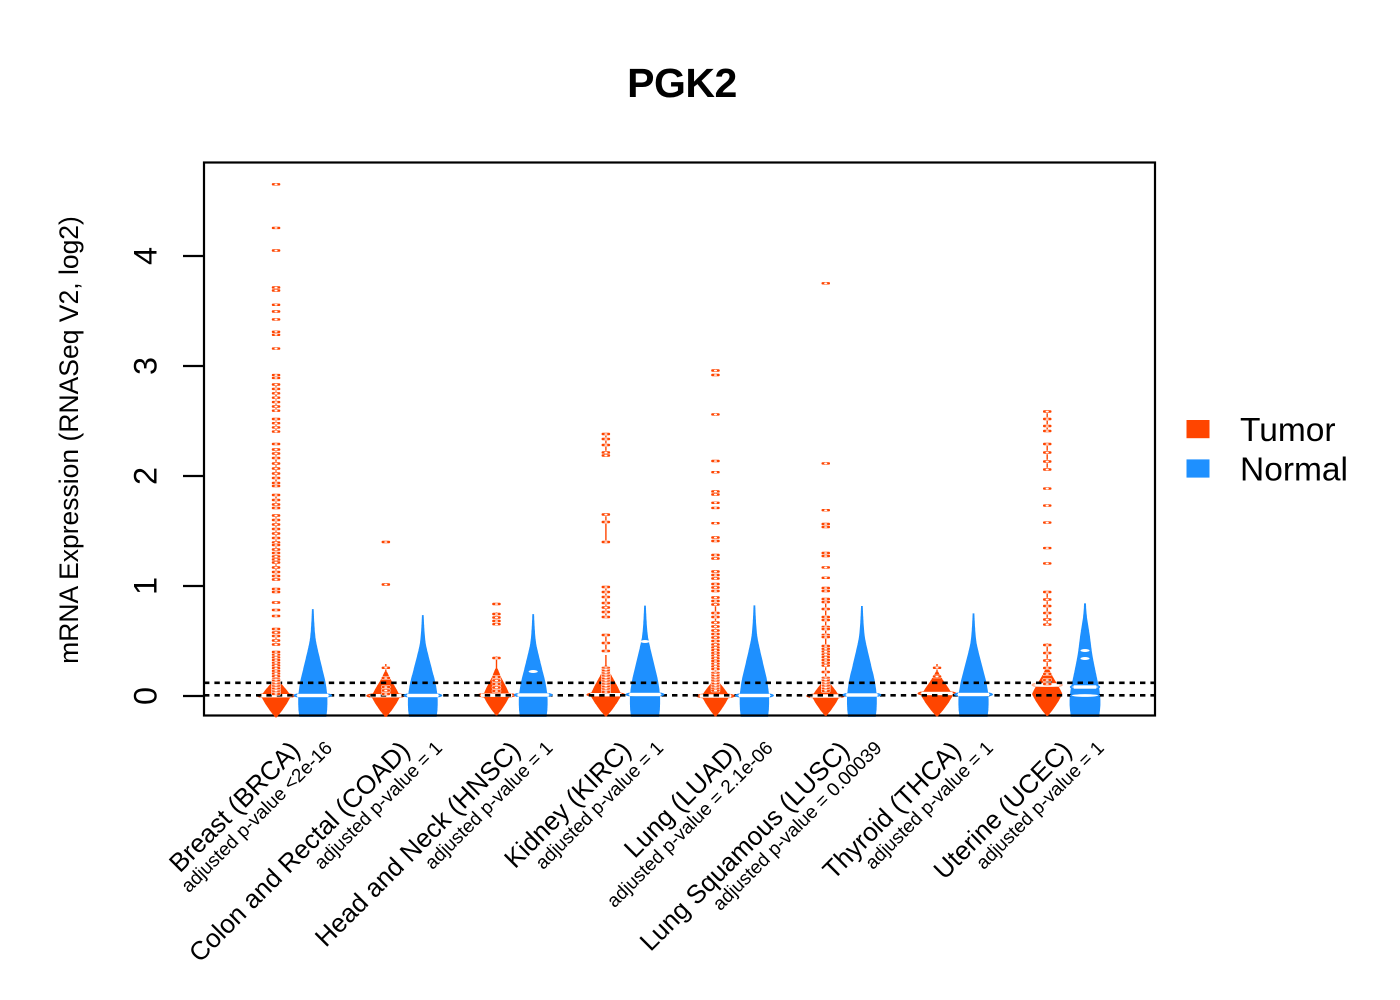  Describe the element at coordinates (1288, 430) in the screenshot. I see `svg-text: Tumor` at that location.